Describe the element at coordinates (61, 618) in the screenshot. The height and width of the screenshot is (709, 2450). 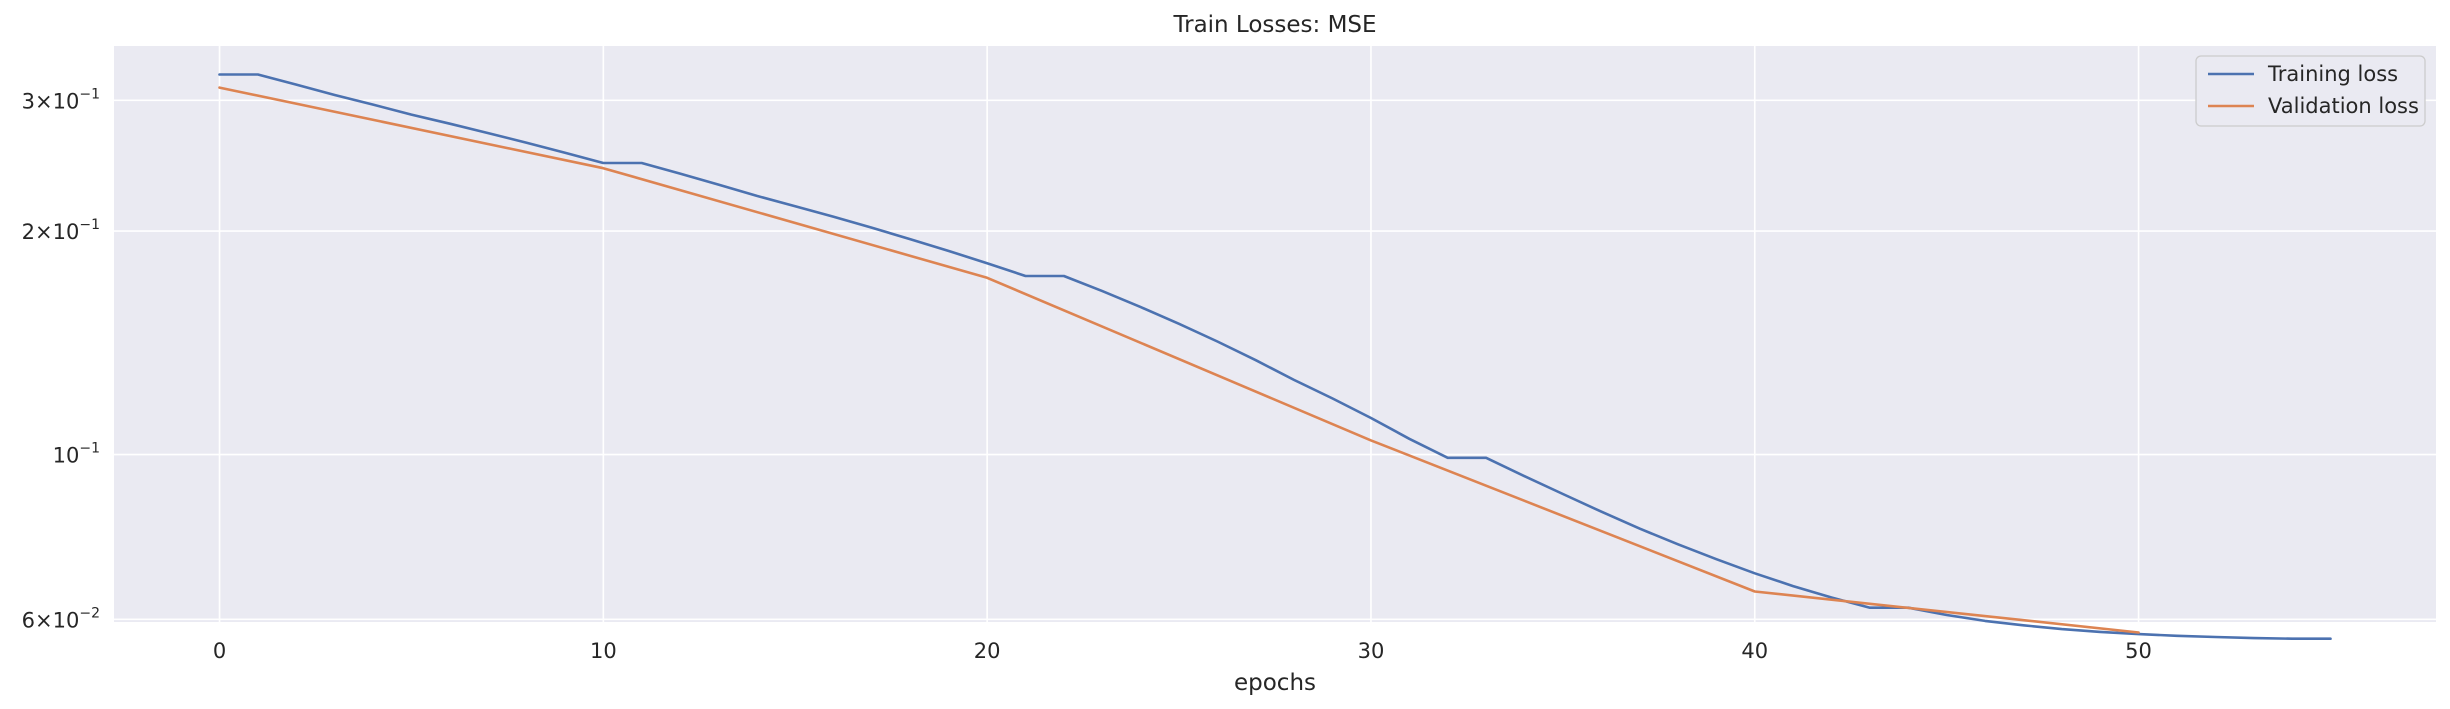
I see `y-tick-label: 6×10⁻²` at that location.